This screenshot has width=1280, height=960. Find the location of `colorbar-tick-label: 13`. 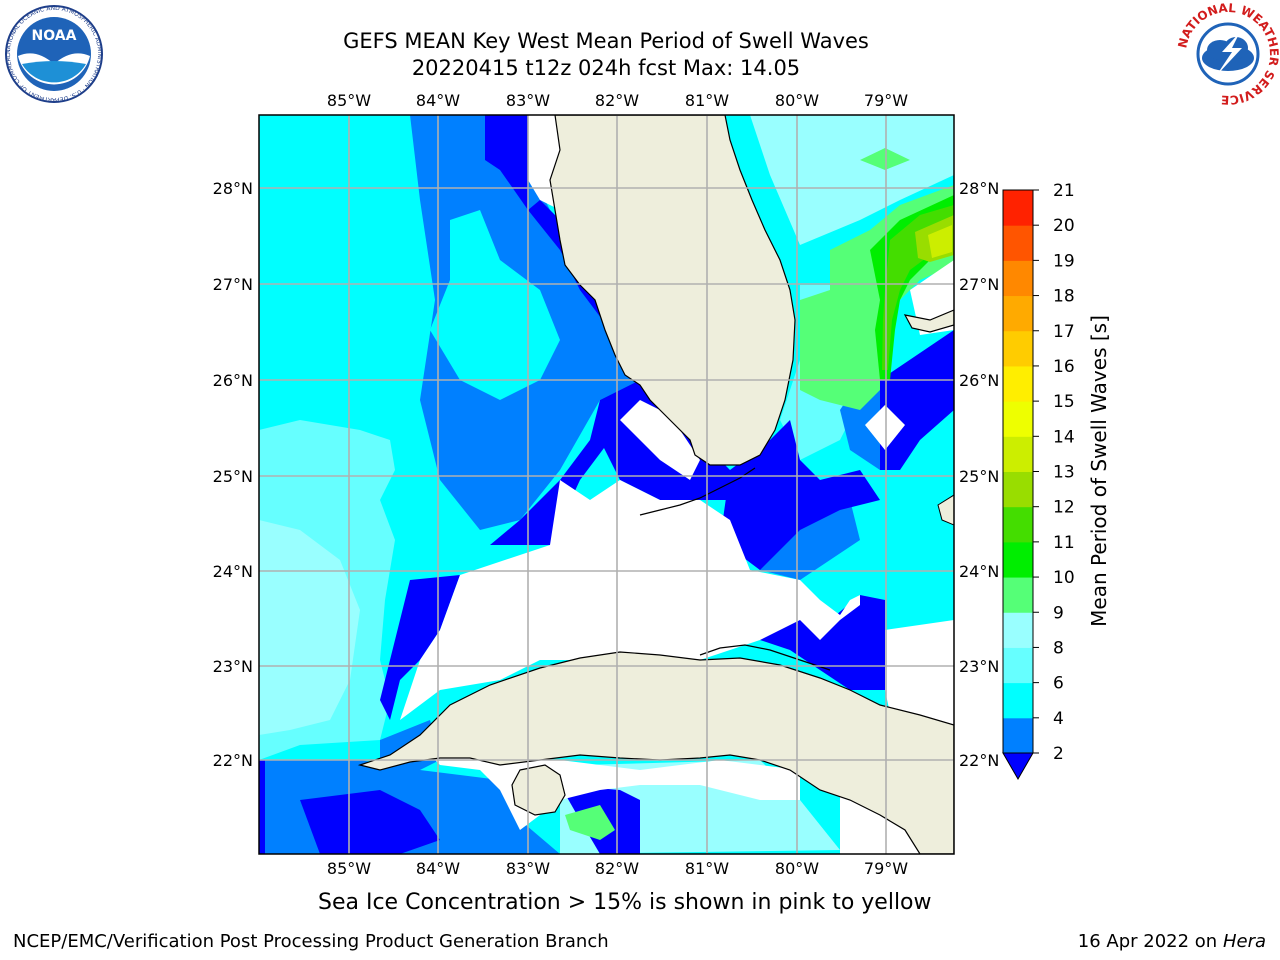

colorbar-tick-label: 13 is located at coordinates (1064, 473).